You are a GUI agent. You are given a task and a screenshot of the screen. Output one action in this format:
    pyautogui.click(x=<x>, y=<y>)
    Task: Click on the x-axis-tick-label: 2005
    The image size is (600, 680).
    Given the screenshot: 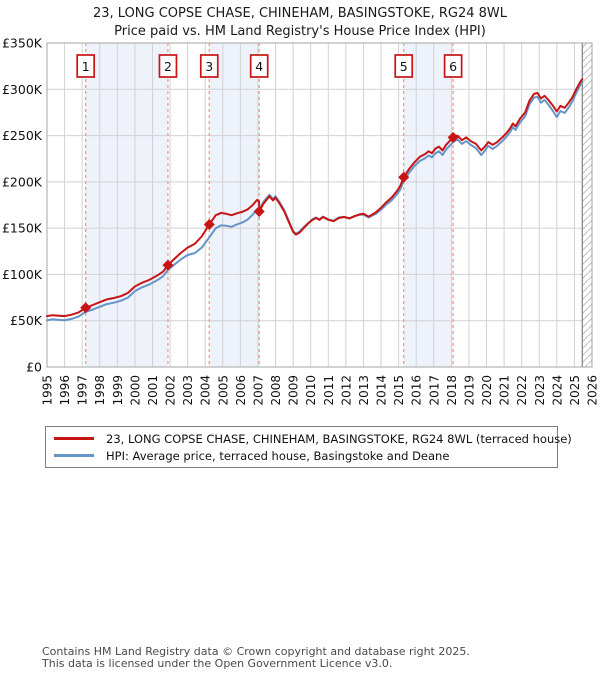 What is the action you would take?
    pyautogui.click(x=223, y=390)
    